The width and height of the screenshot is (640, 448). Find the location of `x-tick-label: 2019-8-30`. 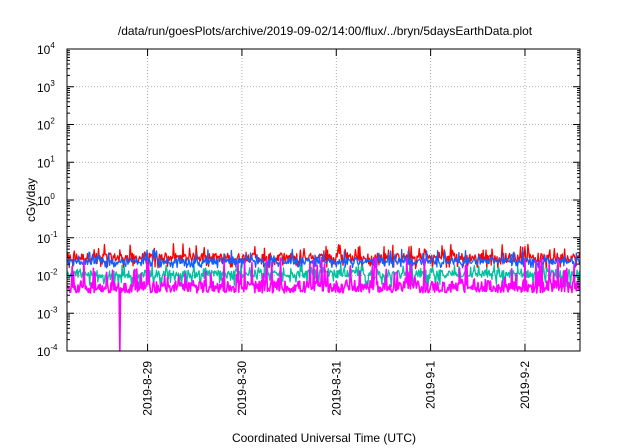

x-tick-label: 2019-8-30 is located at coordinates (242, 388).